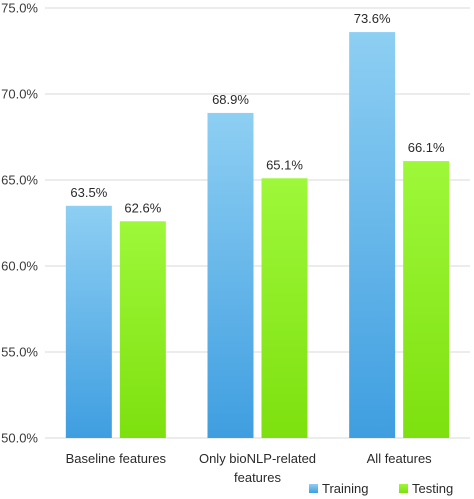  I want to click on legend: Training Testing, so click(381, 488).